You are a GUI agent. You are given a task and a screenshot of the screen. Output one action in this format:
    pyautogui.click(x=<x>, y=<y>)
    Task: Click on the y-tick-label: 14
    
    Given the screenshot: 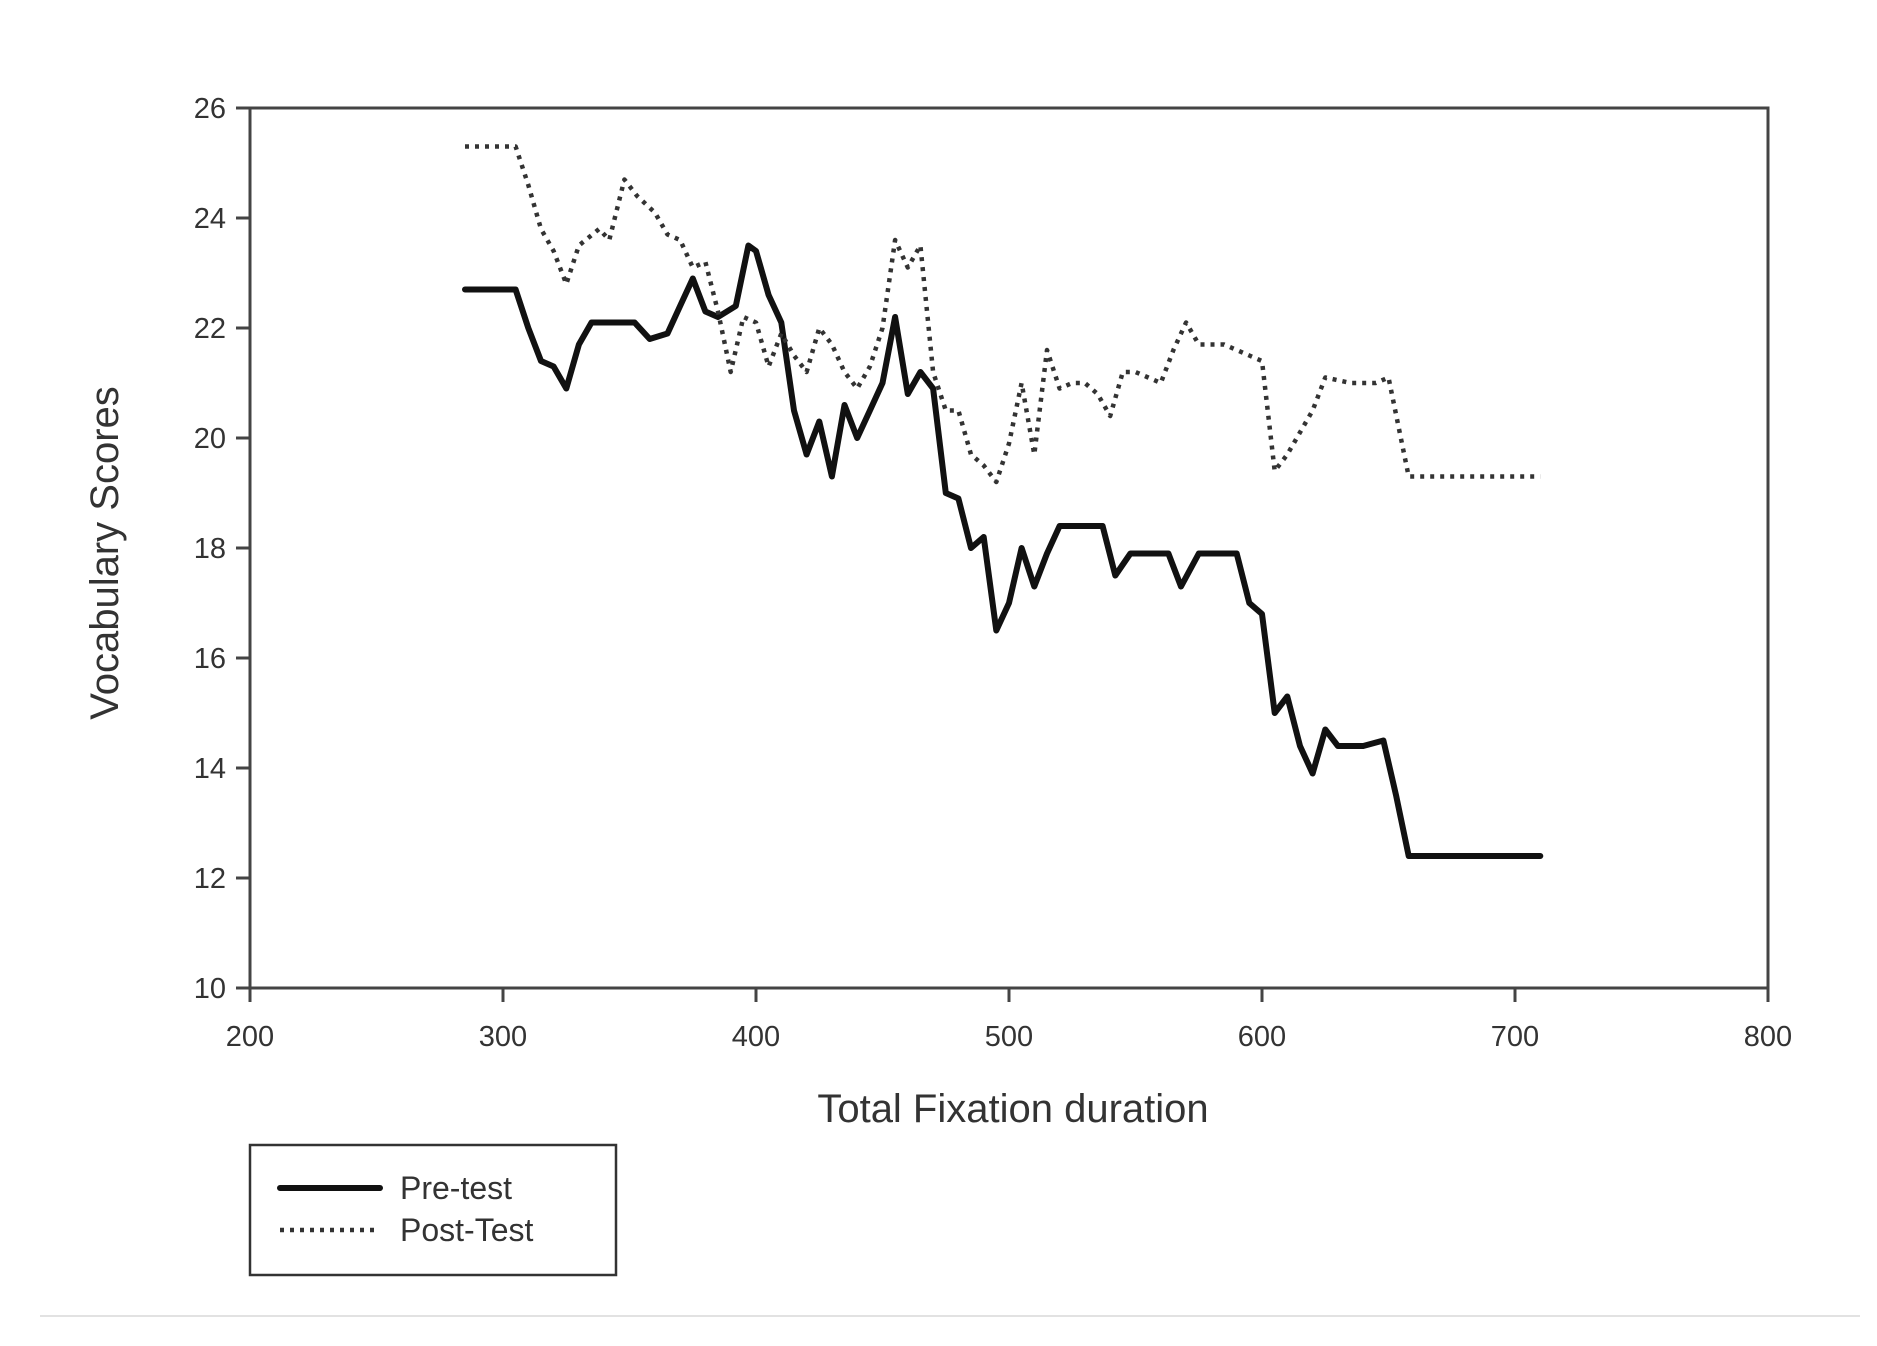 What is the action you would take?
    pyautogui.click(x=210, y=769)
    